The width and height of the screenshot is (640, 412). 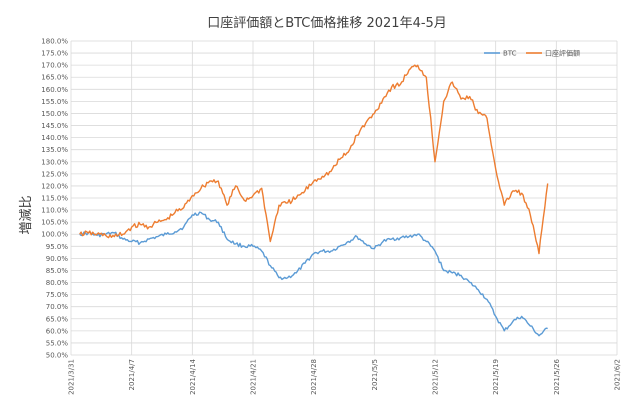 I want to click on x-tick-label: 2021/5/19, so click(x=496, y=377).